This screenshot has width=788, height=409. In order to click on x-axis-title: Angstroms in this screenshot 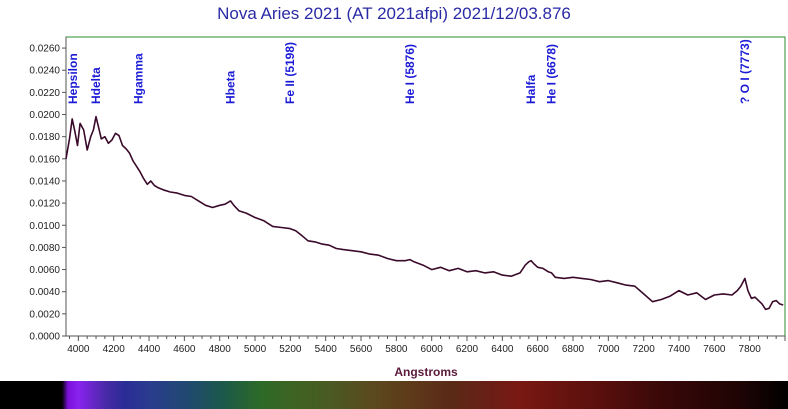, I will do `click(426, 372)`.